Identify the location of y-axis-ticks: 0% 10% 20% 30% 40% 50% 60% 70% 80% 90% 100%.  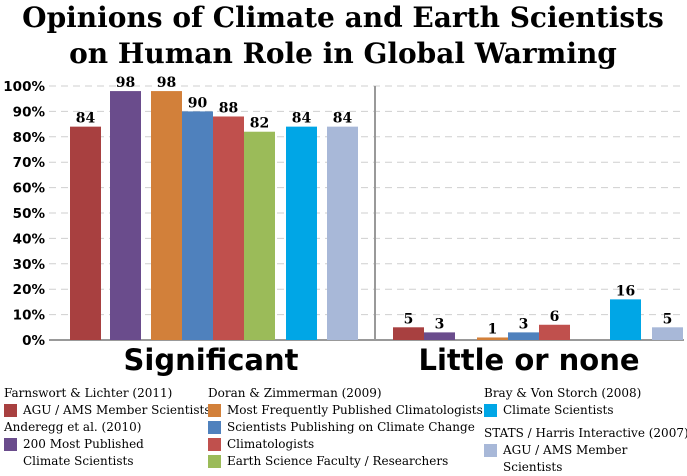
(24, 214).